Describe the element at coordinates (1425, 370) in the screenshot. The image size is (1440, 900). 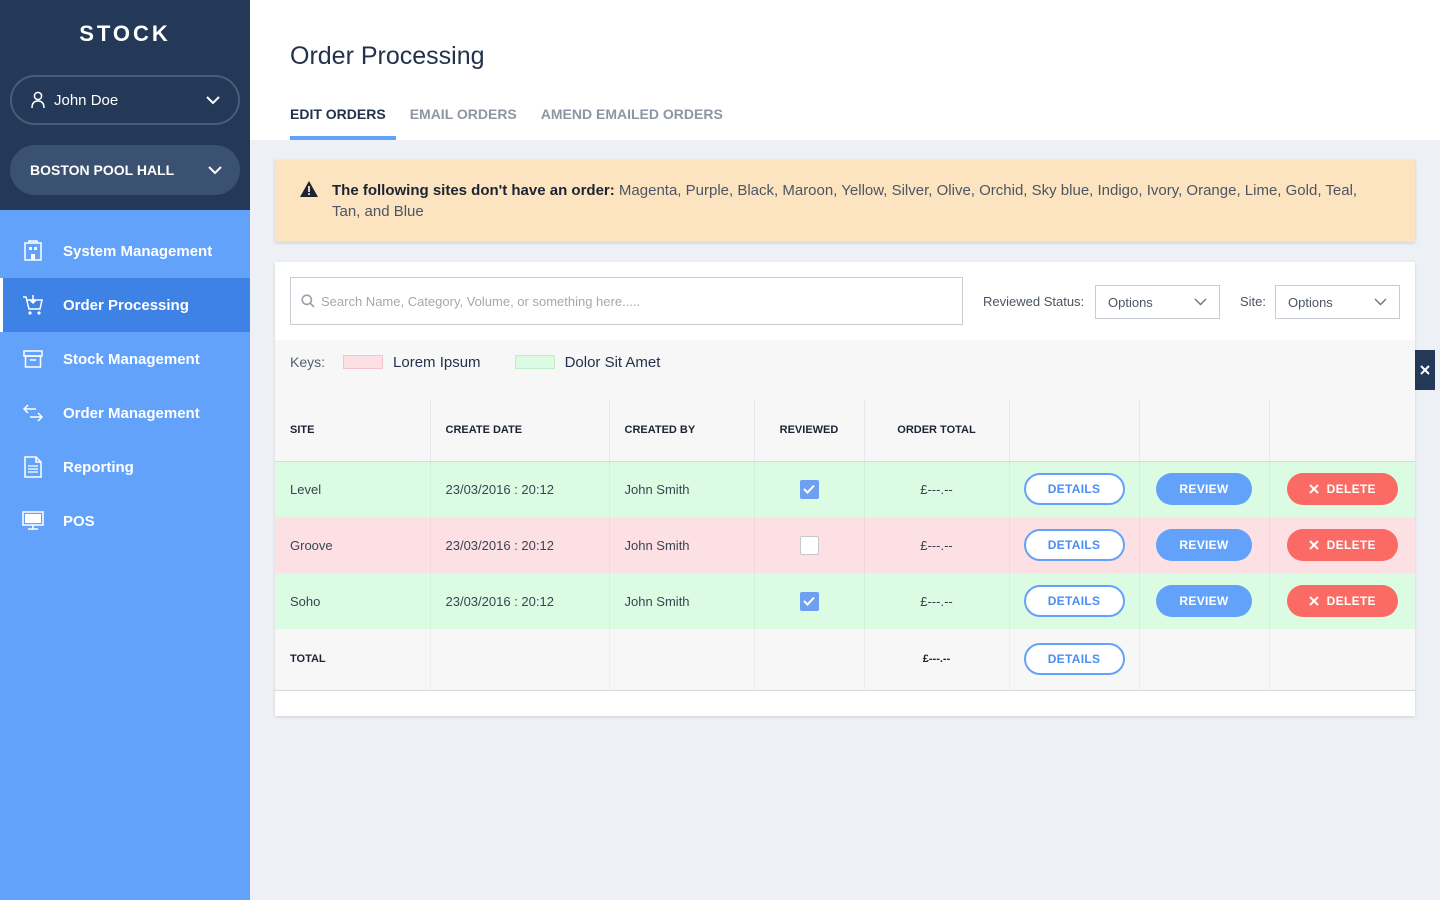
I see `close-panel-button` at that location.